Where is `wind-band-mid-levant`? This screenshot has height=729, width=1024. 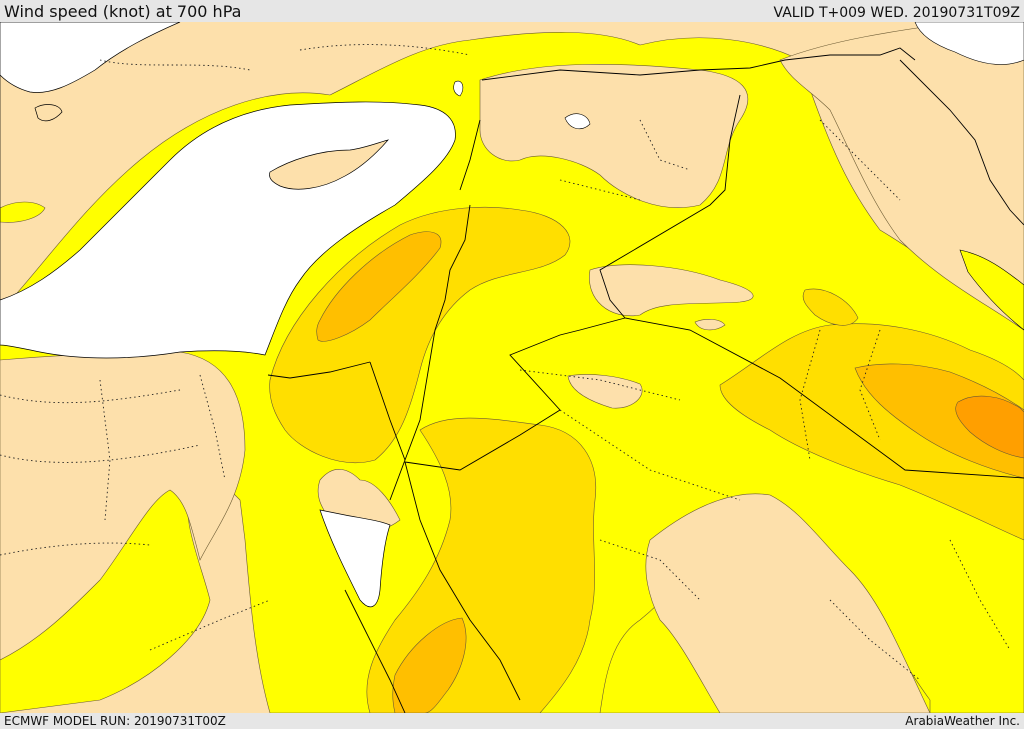 wind-band-mid-levant is located at coordinates (420, 334).